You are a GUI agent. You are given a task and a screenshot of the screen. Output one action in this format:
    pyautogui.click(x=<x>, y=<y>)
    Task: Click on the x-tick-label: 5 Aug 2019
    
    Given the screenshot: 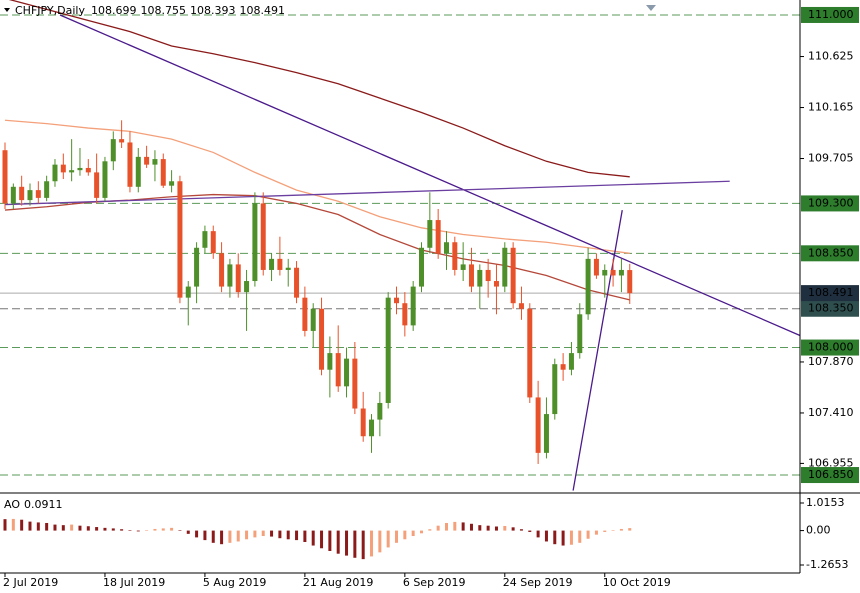 What is the action you would take?
    pyautogui.click(x=234, y=582)
    